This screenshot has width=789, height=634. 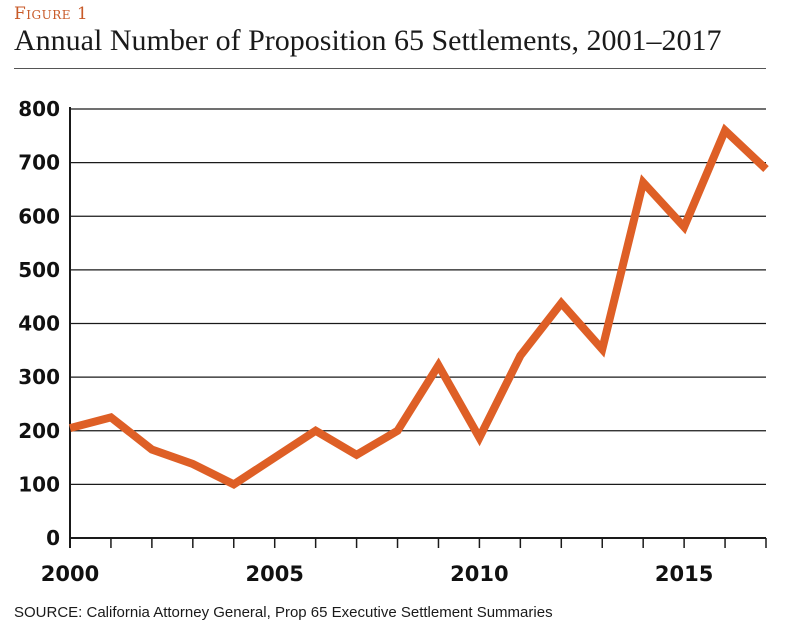 What do you see at coordinates (274, 574) in the screenshot?
I see `x-tick-label: 2005` at bounding box center [274, 574].